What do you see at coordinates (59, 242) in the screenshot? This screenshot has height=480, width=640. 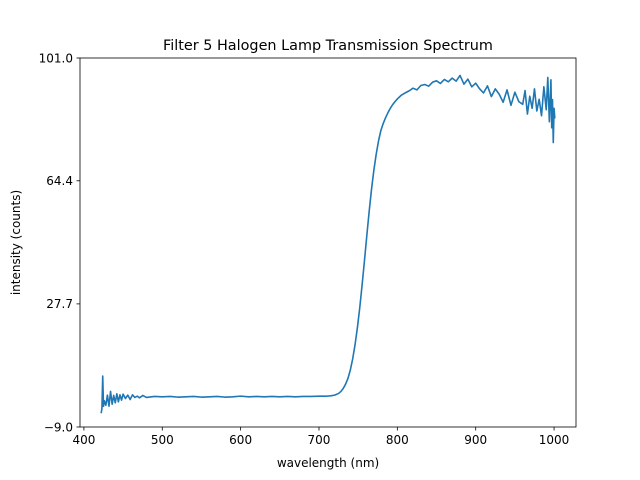 I see `y-axis-ticks: −9.0 27.7 64.4 101.0` at bounding box center [59, 242].